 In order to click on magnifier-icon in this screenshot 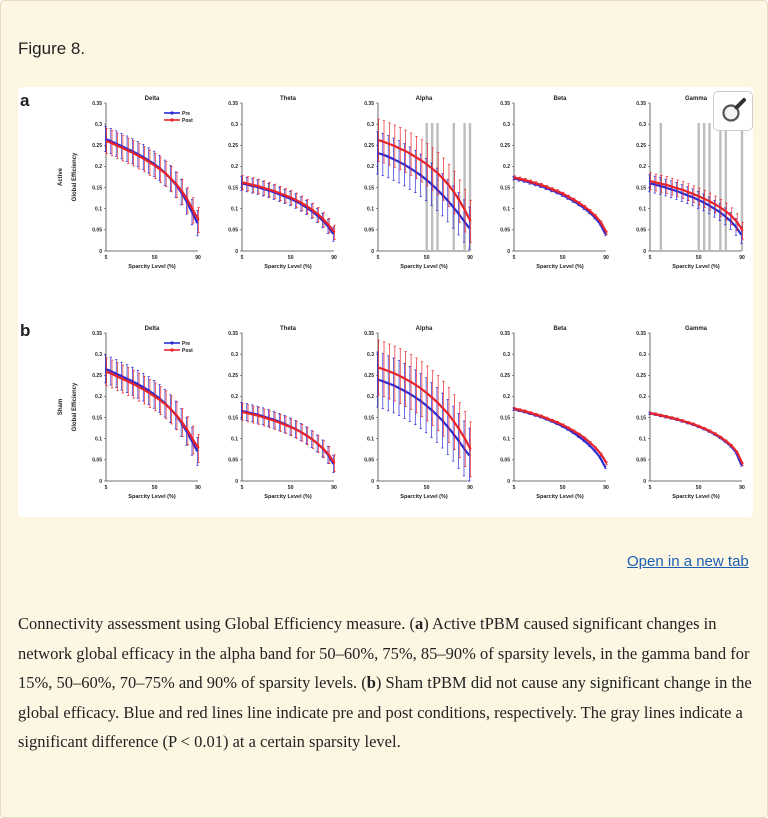, I will do `click(733, 111)`.